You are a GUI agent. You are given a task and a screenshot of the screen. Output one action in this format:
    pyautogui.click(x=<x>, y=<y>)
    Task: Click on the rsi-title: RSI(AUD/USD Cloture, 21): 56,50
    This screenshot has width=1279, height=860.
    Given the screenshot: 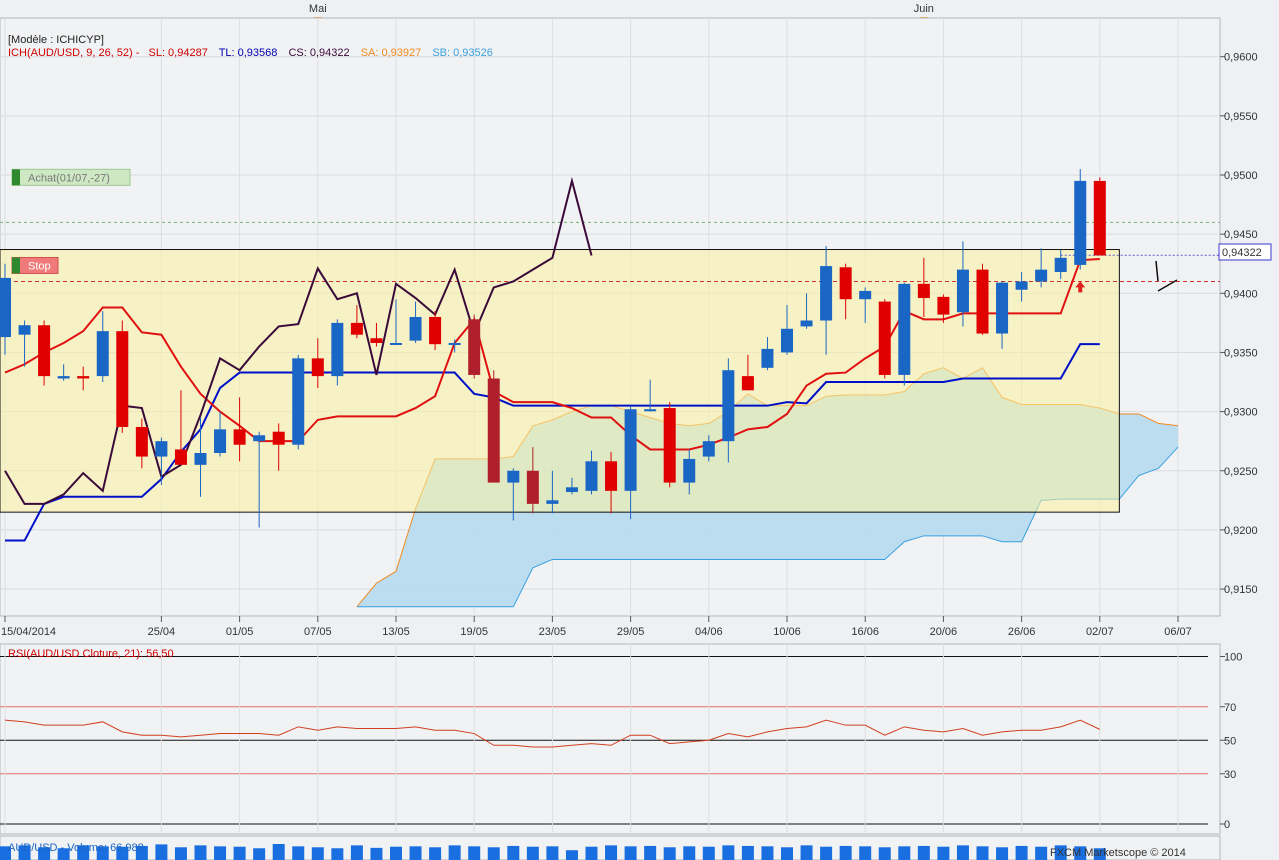 What is the action you would take?
    pyautogui.click(x=91, y=654)
    